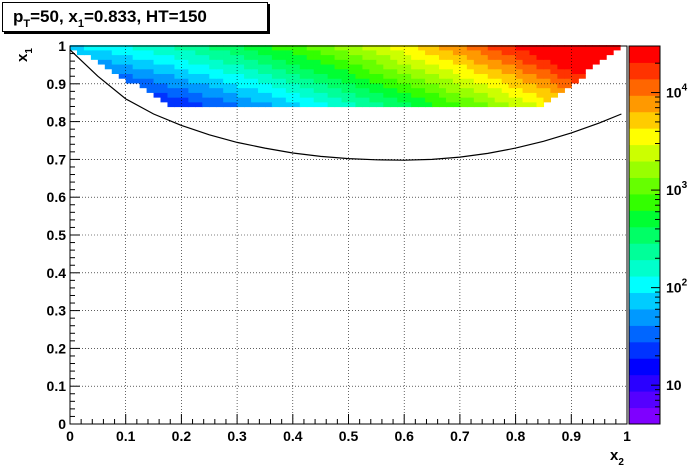  What do you see at coordinates (658, 235) in the screenshot?
I see `colorbar: 10 102 103 104` at bounding box center [658, 235].